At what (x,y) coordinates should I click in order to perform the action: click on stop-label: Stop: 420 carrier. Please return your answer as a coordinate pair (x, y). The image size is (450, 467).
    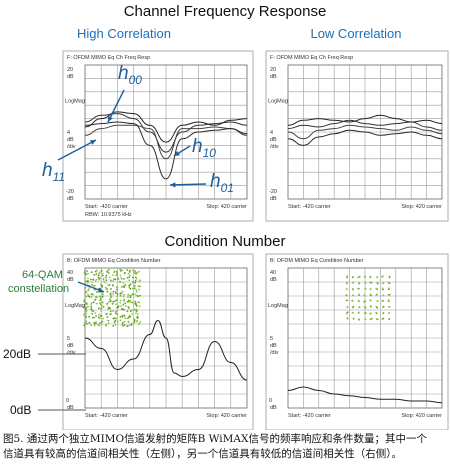
    Looking at the image, I should click on (421, 207).